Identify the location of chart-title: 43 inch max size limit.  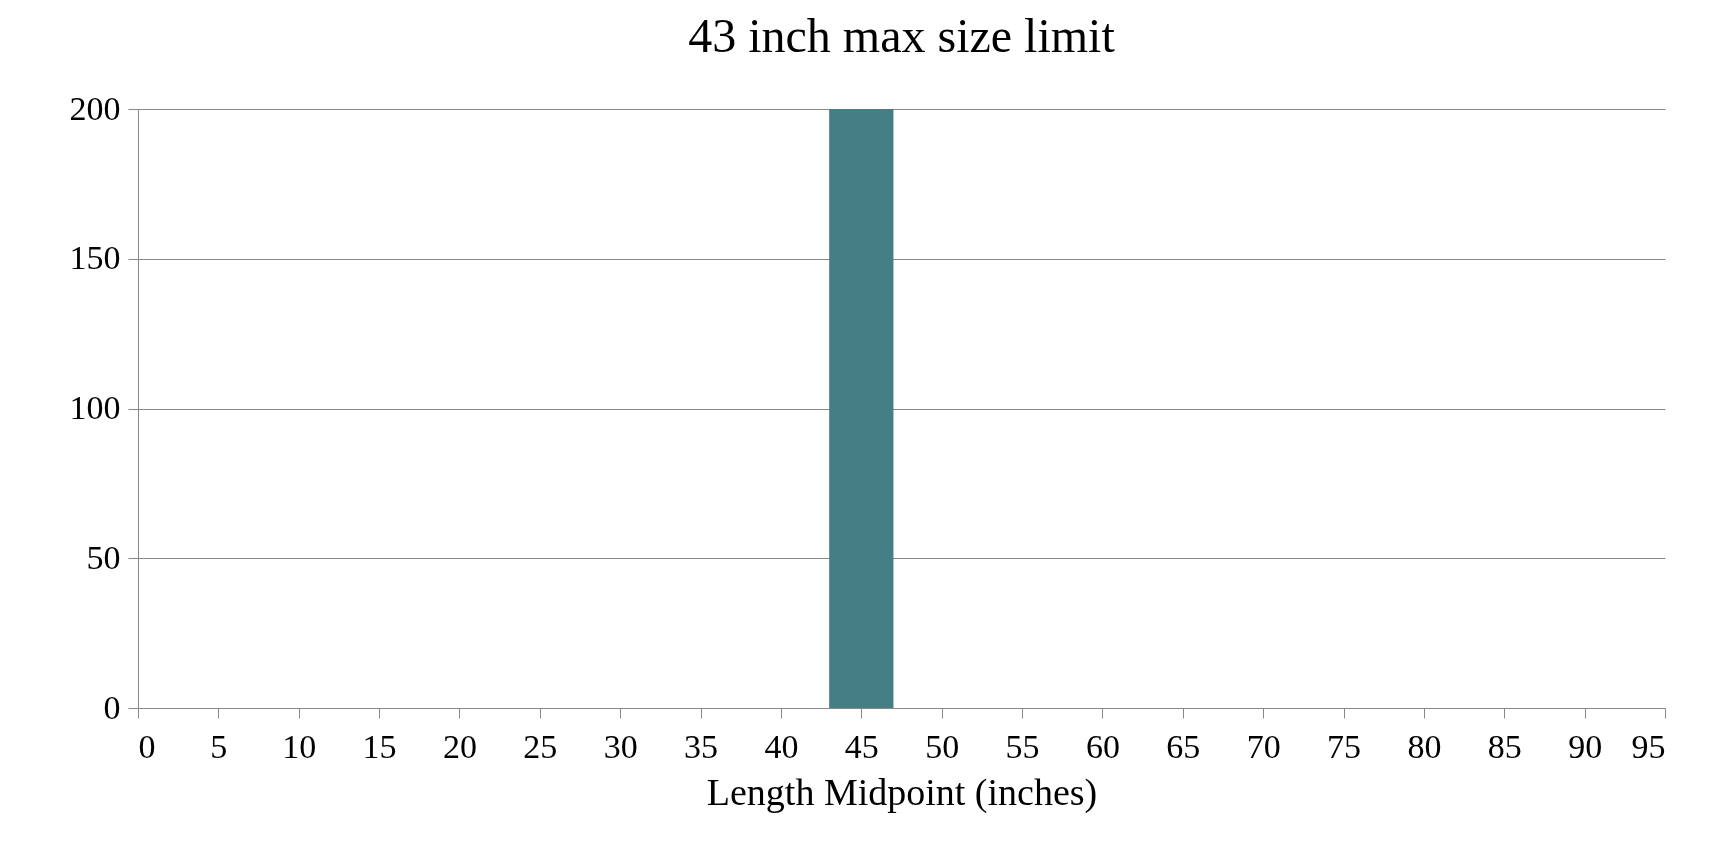
(902, 35).